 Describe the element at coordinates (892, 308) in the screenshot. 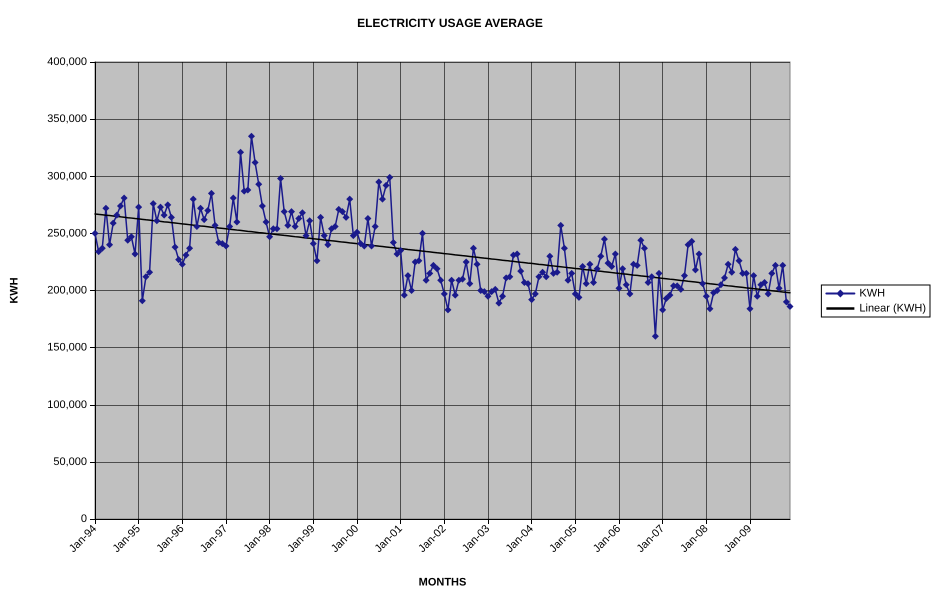

I see `legend-label: Linear (KWH)` at that location.